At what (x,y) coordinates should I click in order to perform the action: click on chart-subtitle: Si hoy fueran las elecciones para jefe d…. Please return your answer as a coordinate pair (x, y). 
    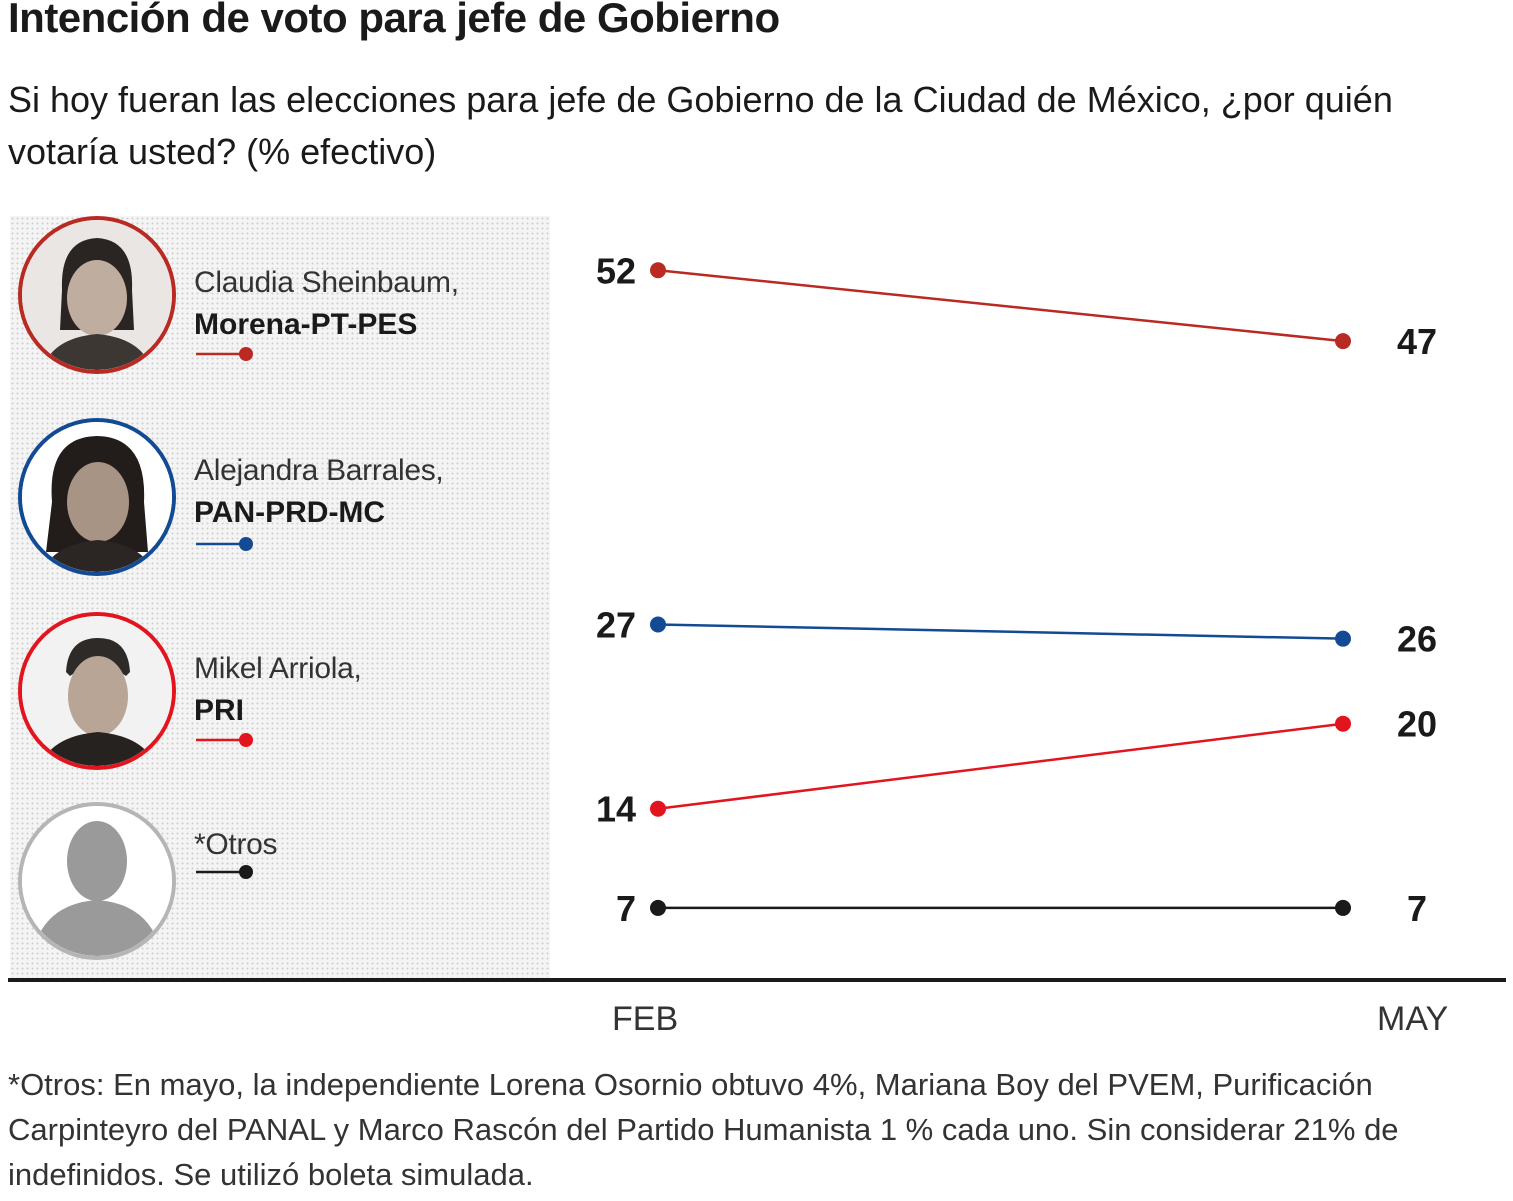
    Looking at the image, I should click on (700, 125).